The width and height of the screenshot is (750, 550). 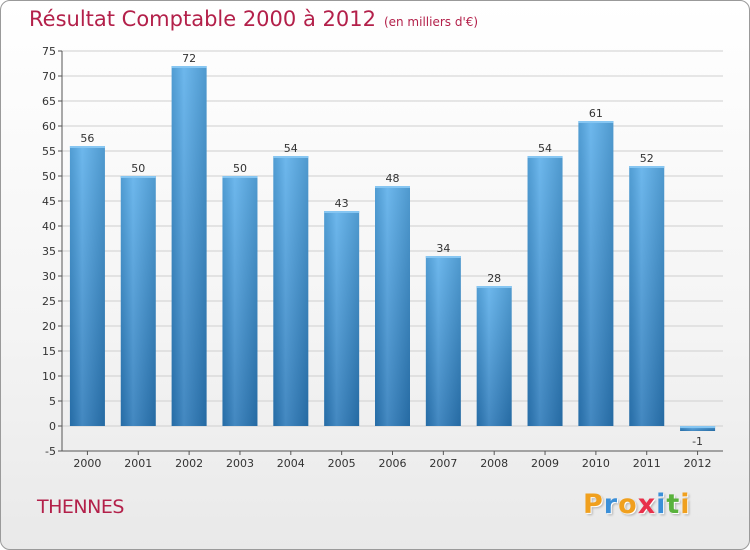 I want to click on x-tick-label: 2010, so click(x=596, y=463).